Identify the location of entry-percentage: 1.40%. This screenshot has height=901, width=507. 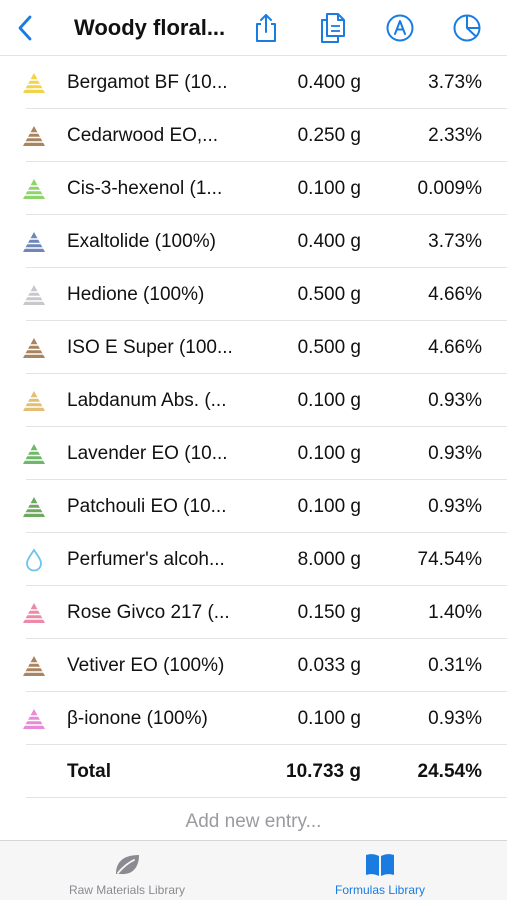
(455, 612).